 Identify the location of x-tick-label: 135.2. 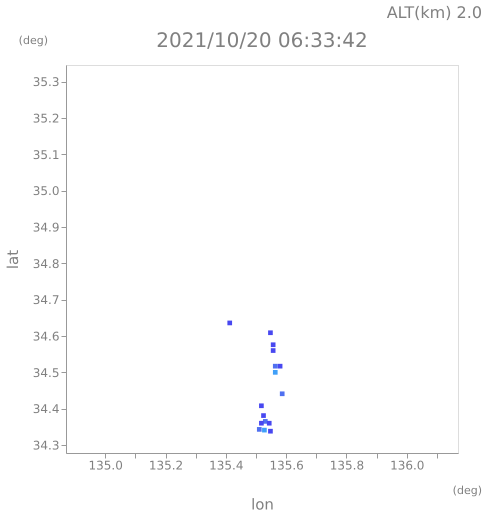
(166, 465).